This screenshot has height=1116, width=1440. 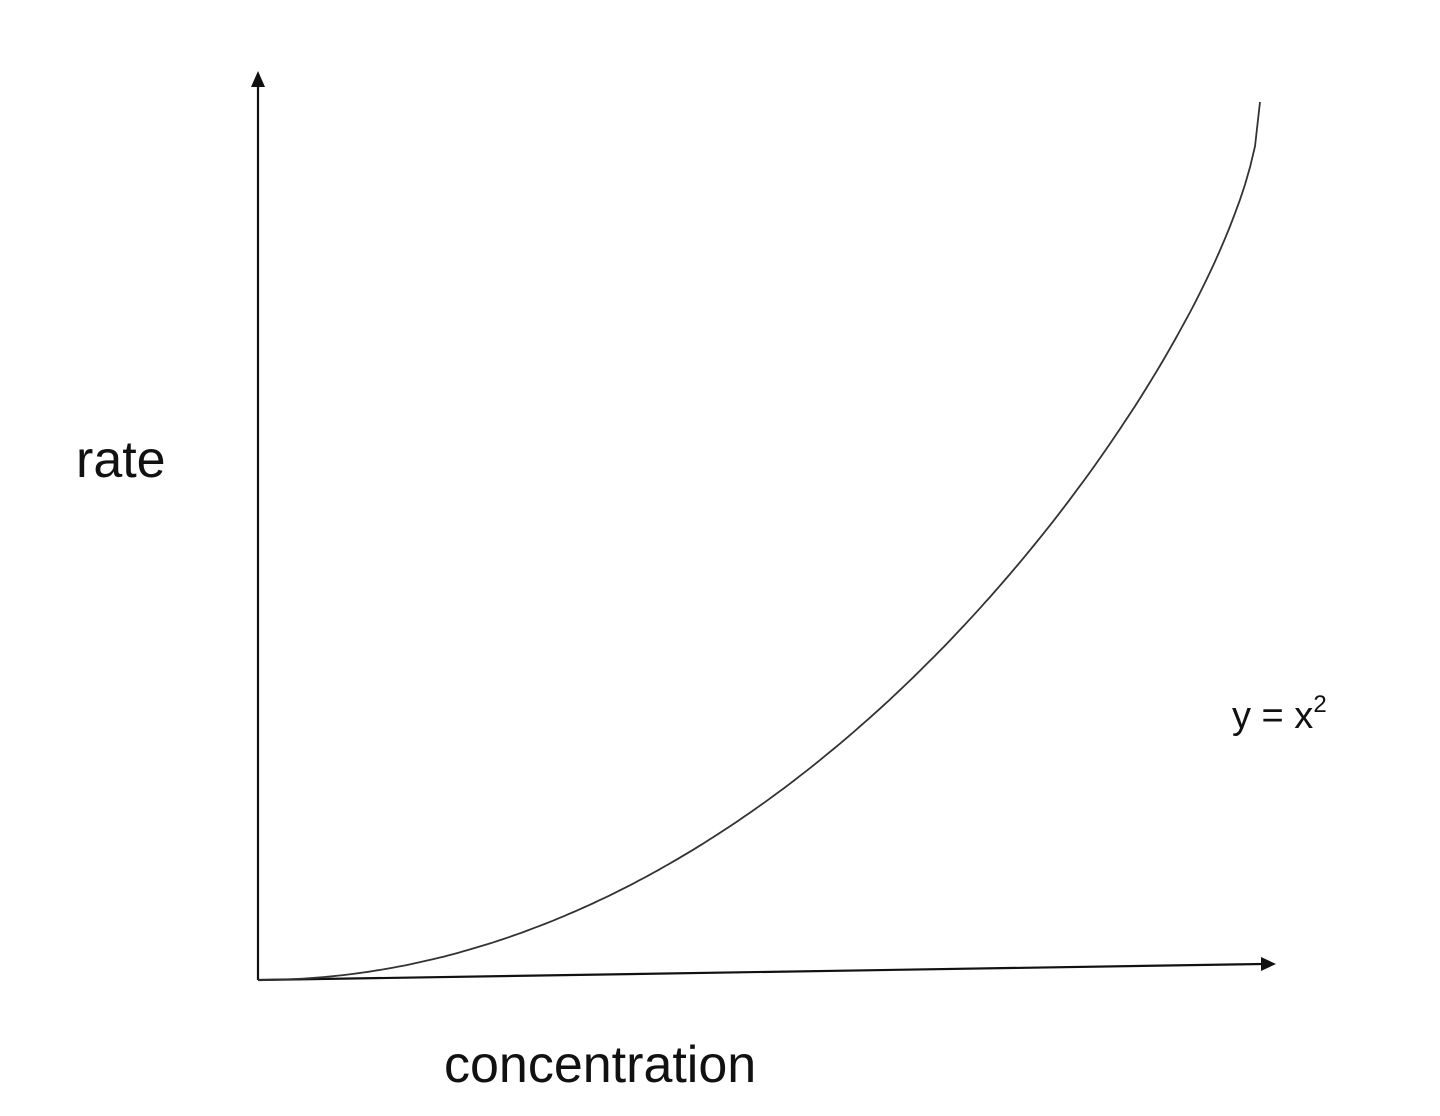 I want to click on x-axis-arrowhead, so click(x=1268, y=964).